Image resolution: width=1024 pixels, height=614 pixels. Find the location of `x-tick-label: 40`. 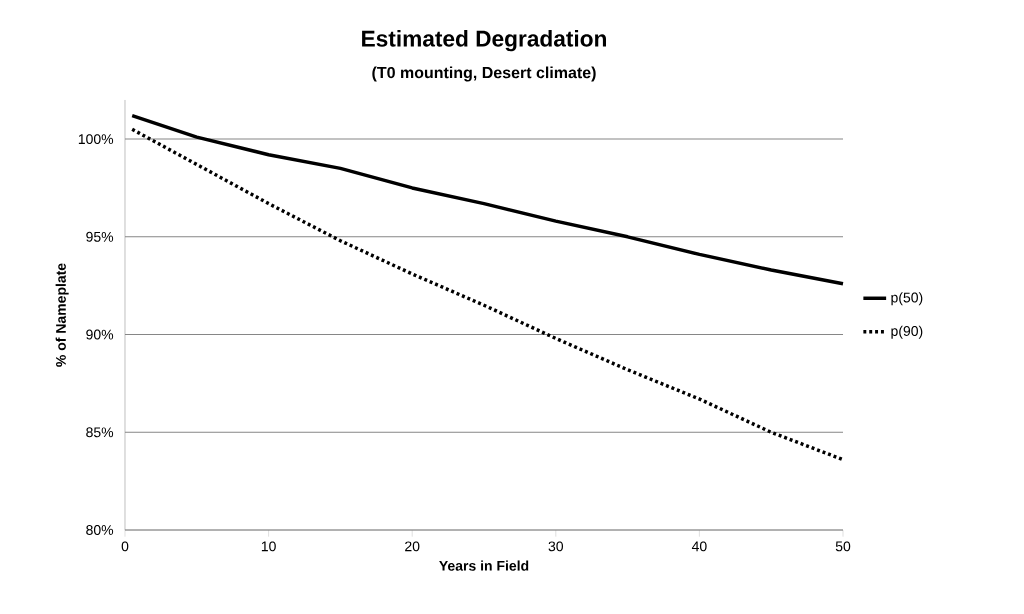

x-tick-label: 40 is located at coordinates (699, 546).